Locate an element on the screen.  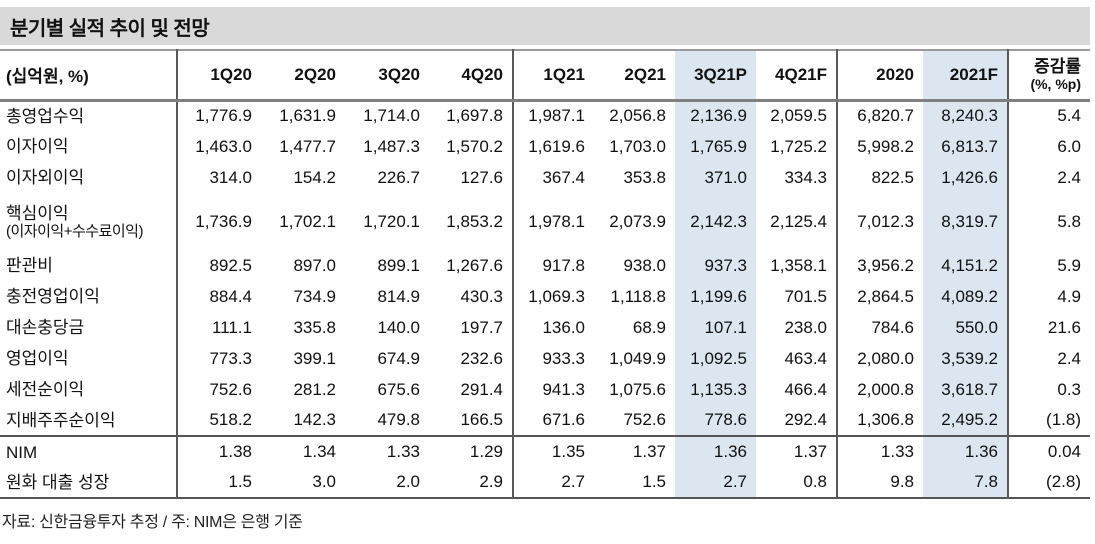
value-cell: 367.4 is located at coordinates (553, 177).